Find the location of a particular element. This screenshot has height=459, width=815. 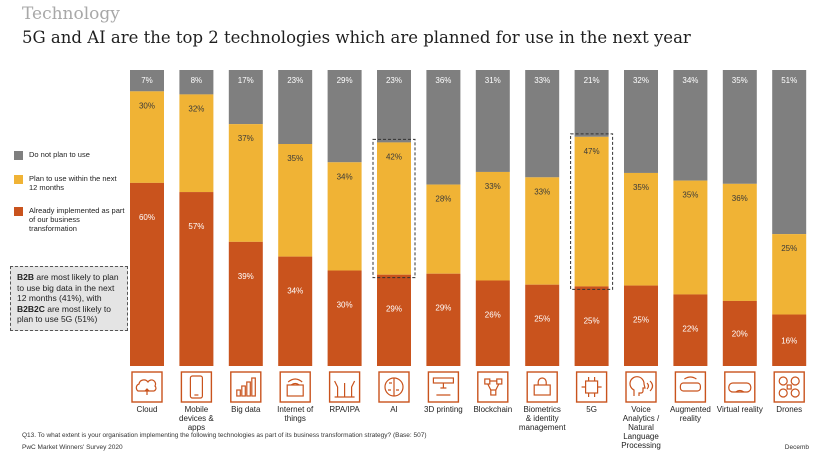

legend-swatch-implemented is located at coordinates (18, 211).